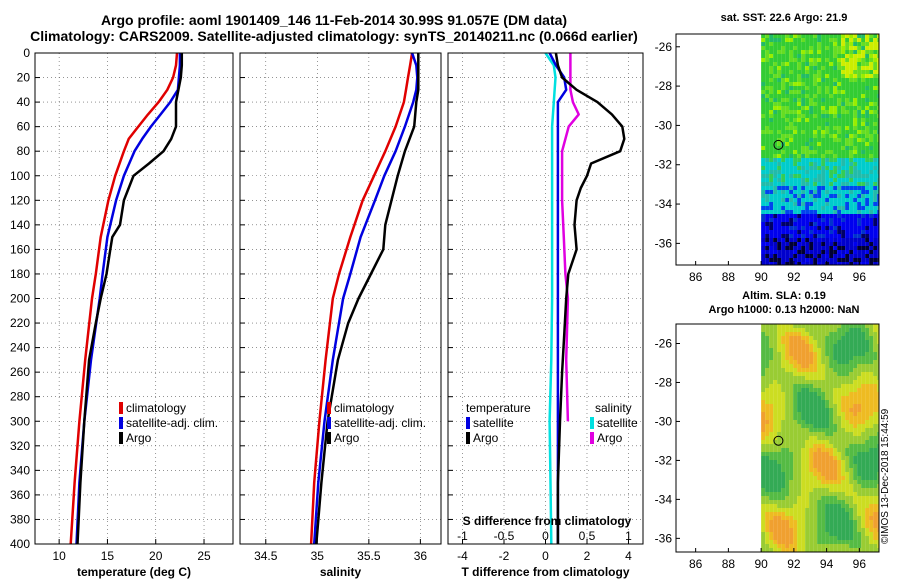  I want to click on depth-tick-label: 80, so click(24, 151).